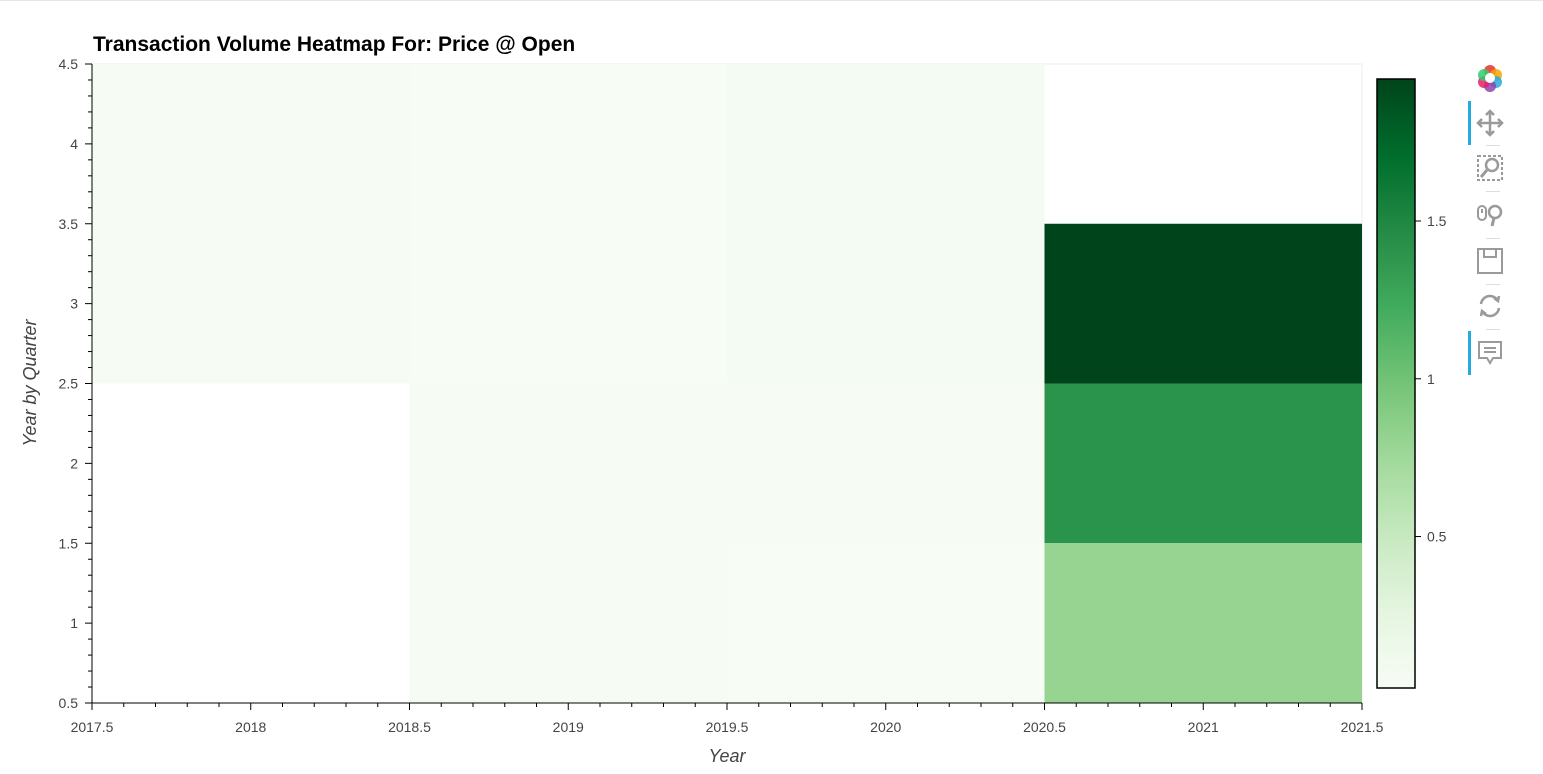 This screenshot has width=1543, height=774. Describe the element at coordinates (74, 304) in the screenshot. I see `y-tick-label: 3` at that location.